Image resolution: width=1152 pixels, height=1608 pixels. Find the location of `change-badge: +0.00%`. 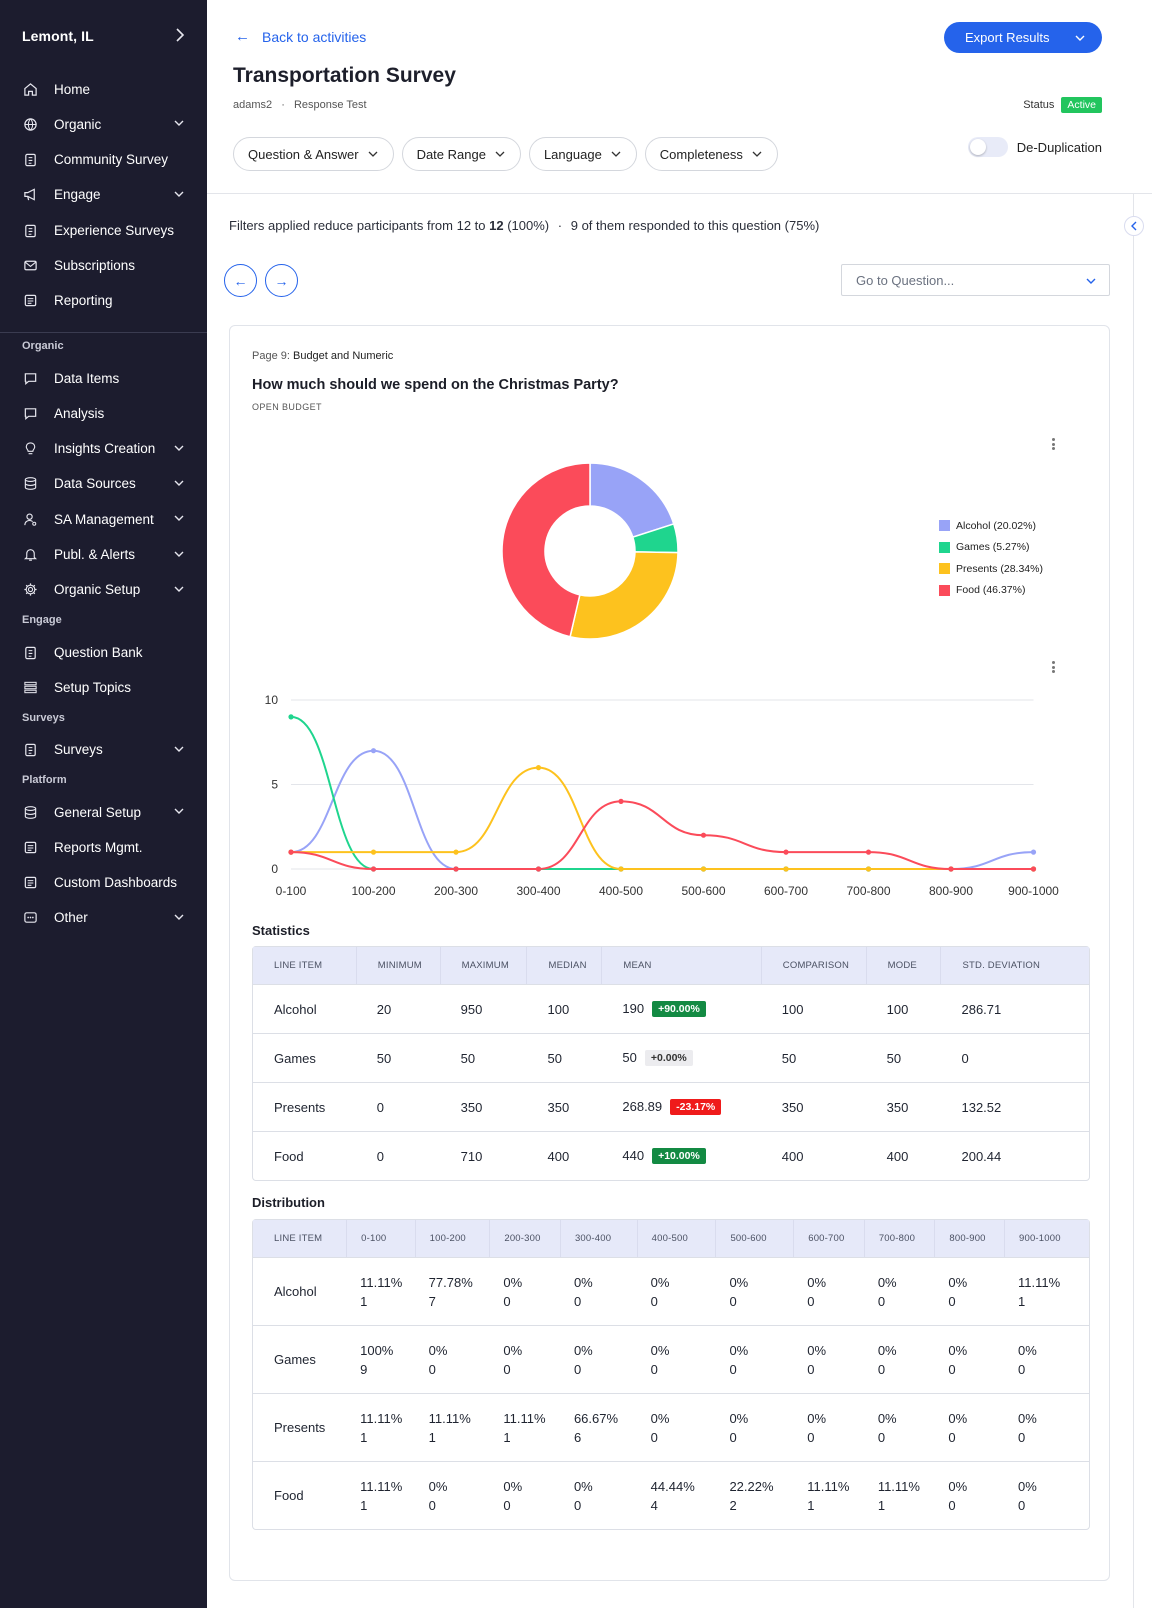

change-badge: +0.00% is located at coordinates (668, 1058).